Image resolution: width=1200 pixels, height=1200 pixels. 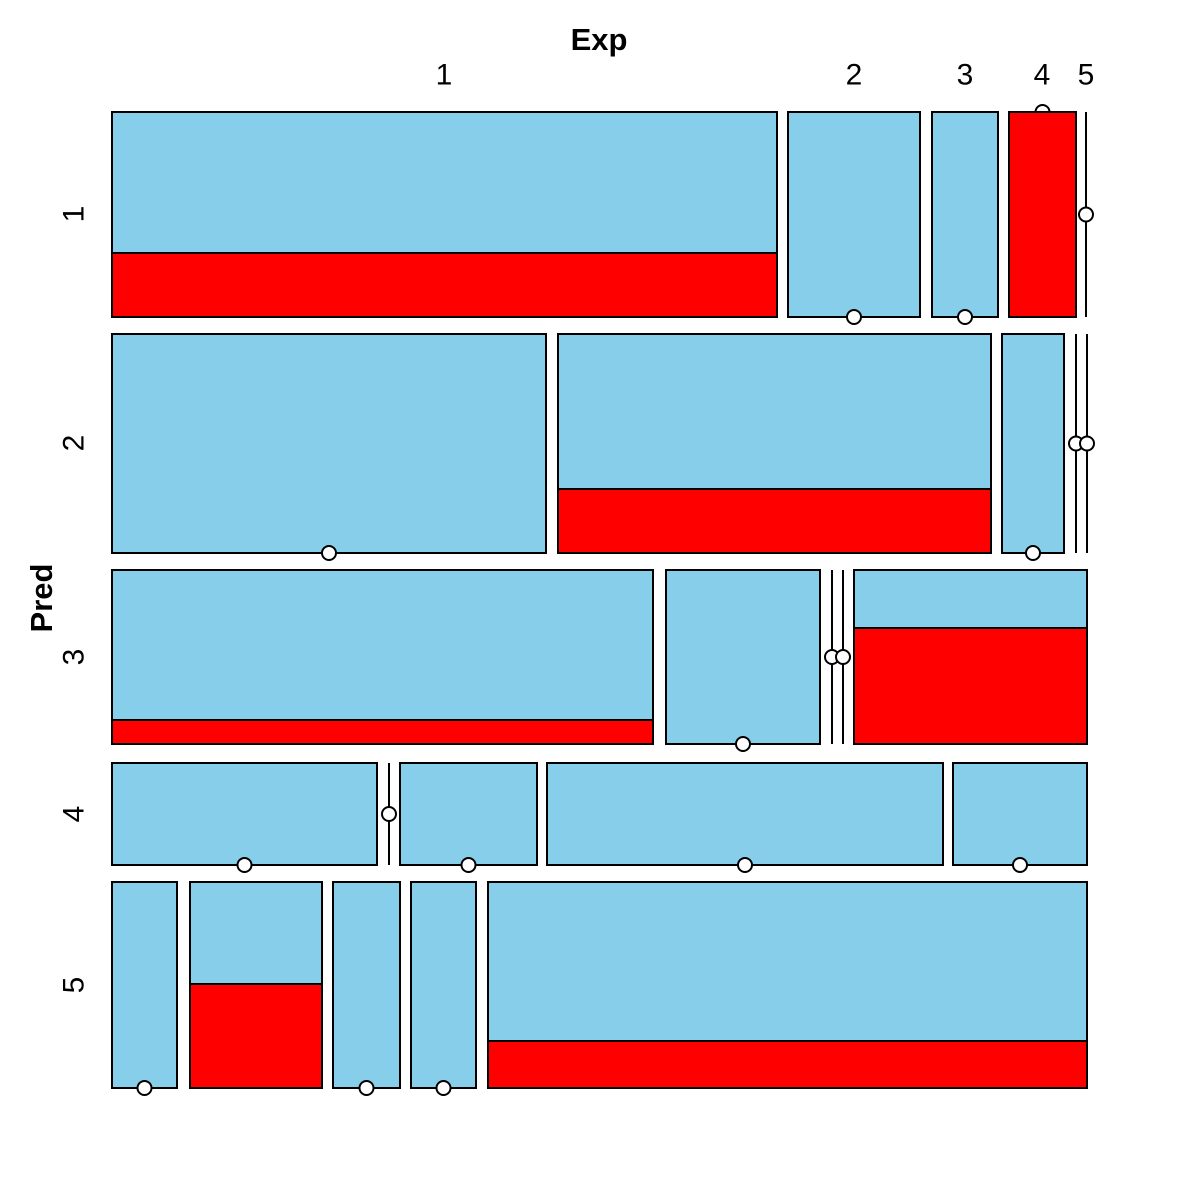 What do you see at coordinates (745, 865) in the screenshot?
I see `zero-marker-pred4-exp4-red` at bounding box center [745, 865].